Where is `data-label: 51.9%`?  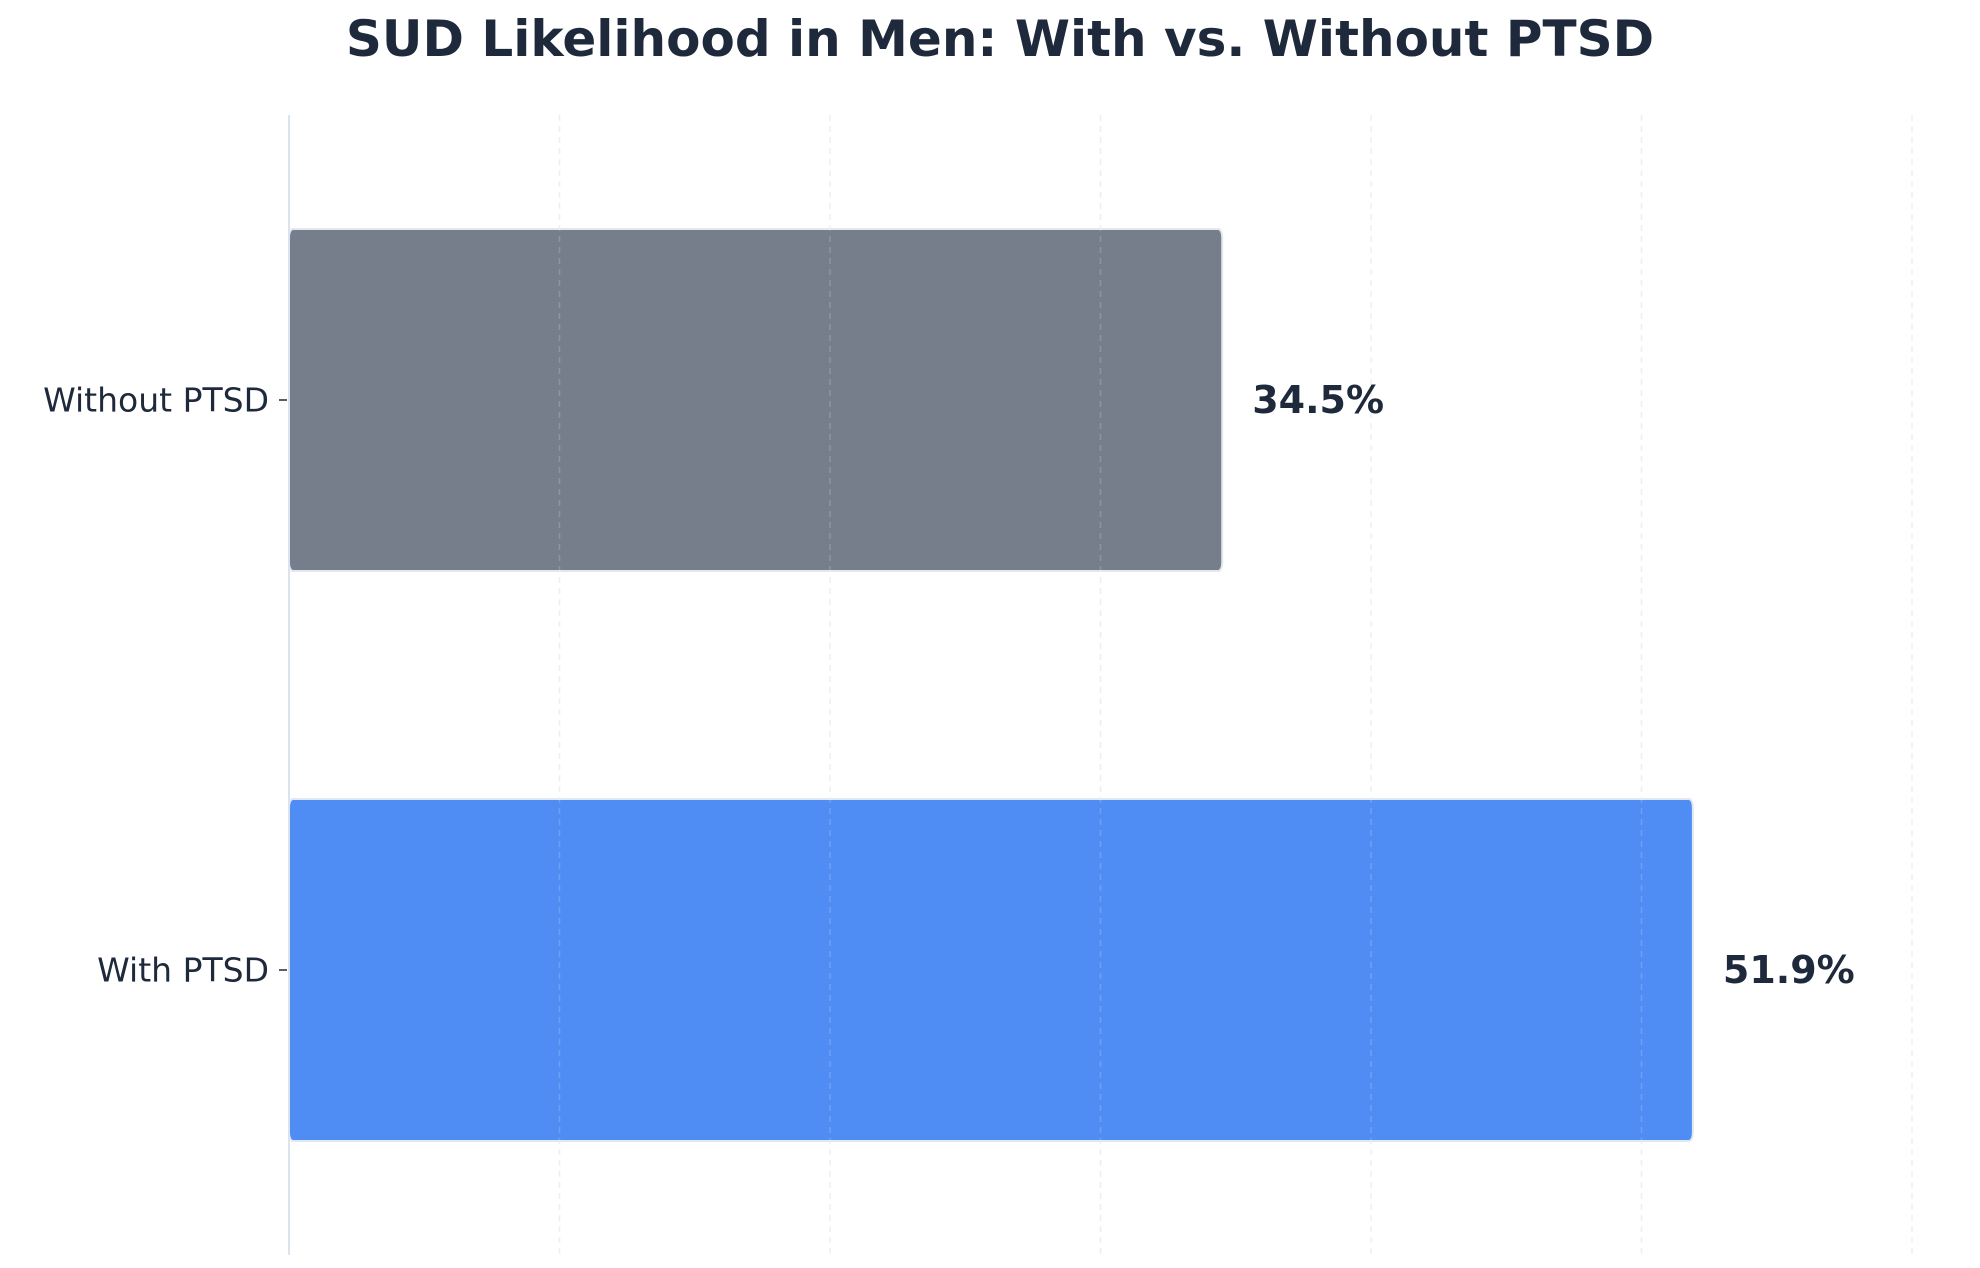
data-label: 51.9% is located at coordinates (1789, 970).